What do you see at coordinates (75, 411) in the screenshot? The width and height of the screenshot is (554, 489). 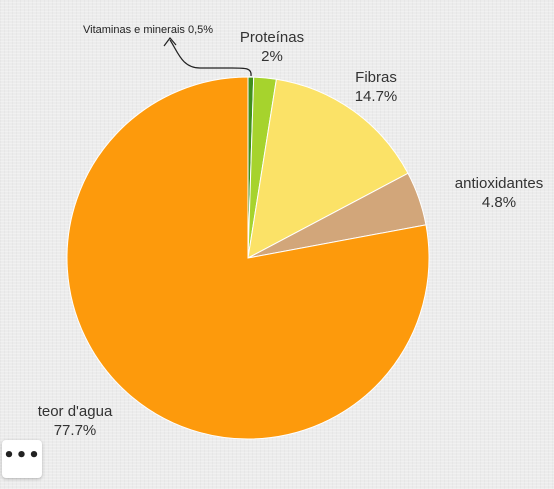 I see `teor-agua-label-text: teor d'agua` at bounding box center [75, 411].